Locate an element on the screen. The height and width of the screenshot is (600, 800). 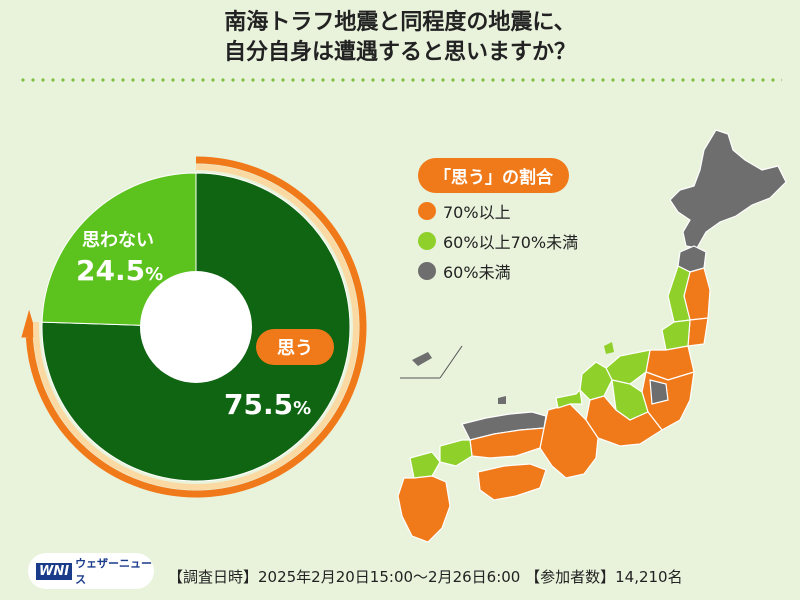
map-sado is located at coordinates (609, 348).